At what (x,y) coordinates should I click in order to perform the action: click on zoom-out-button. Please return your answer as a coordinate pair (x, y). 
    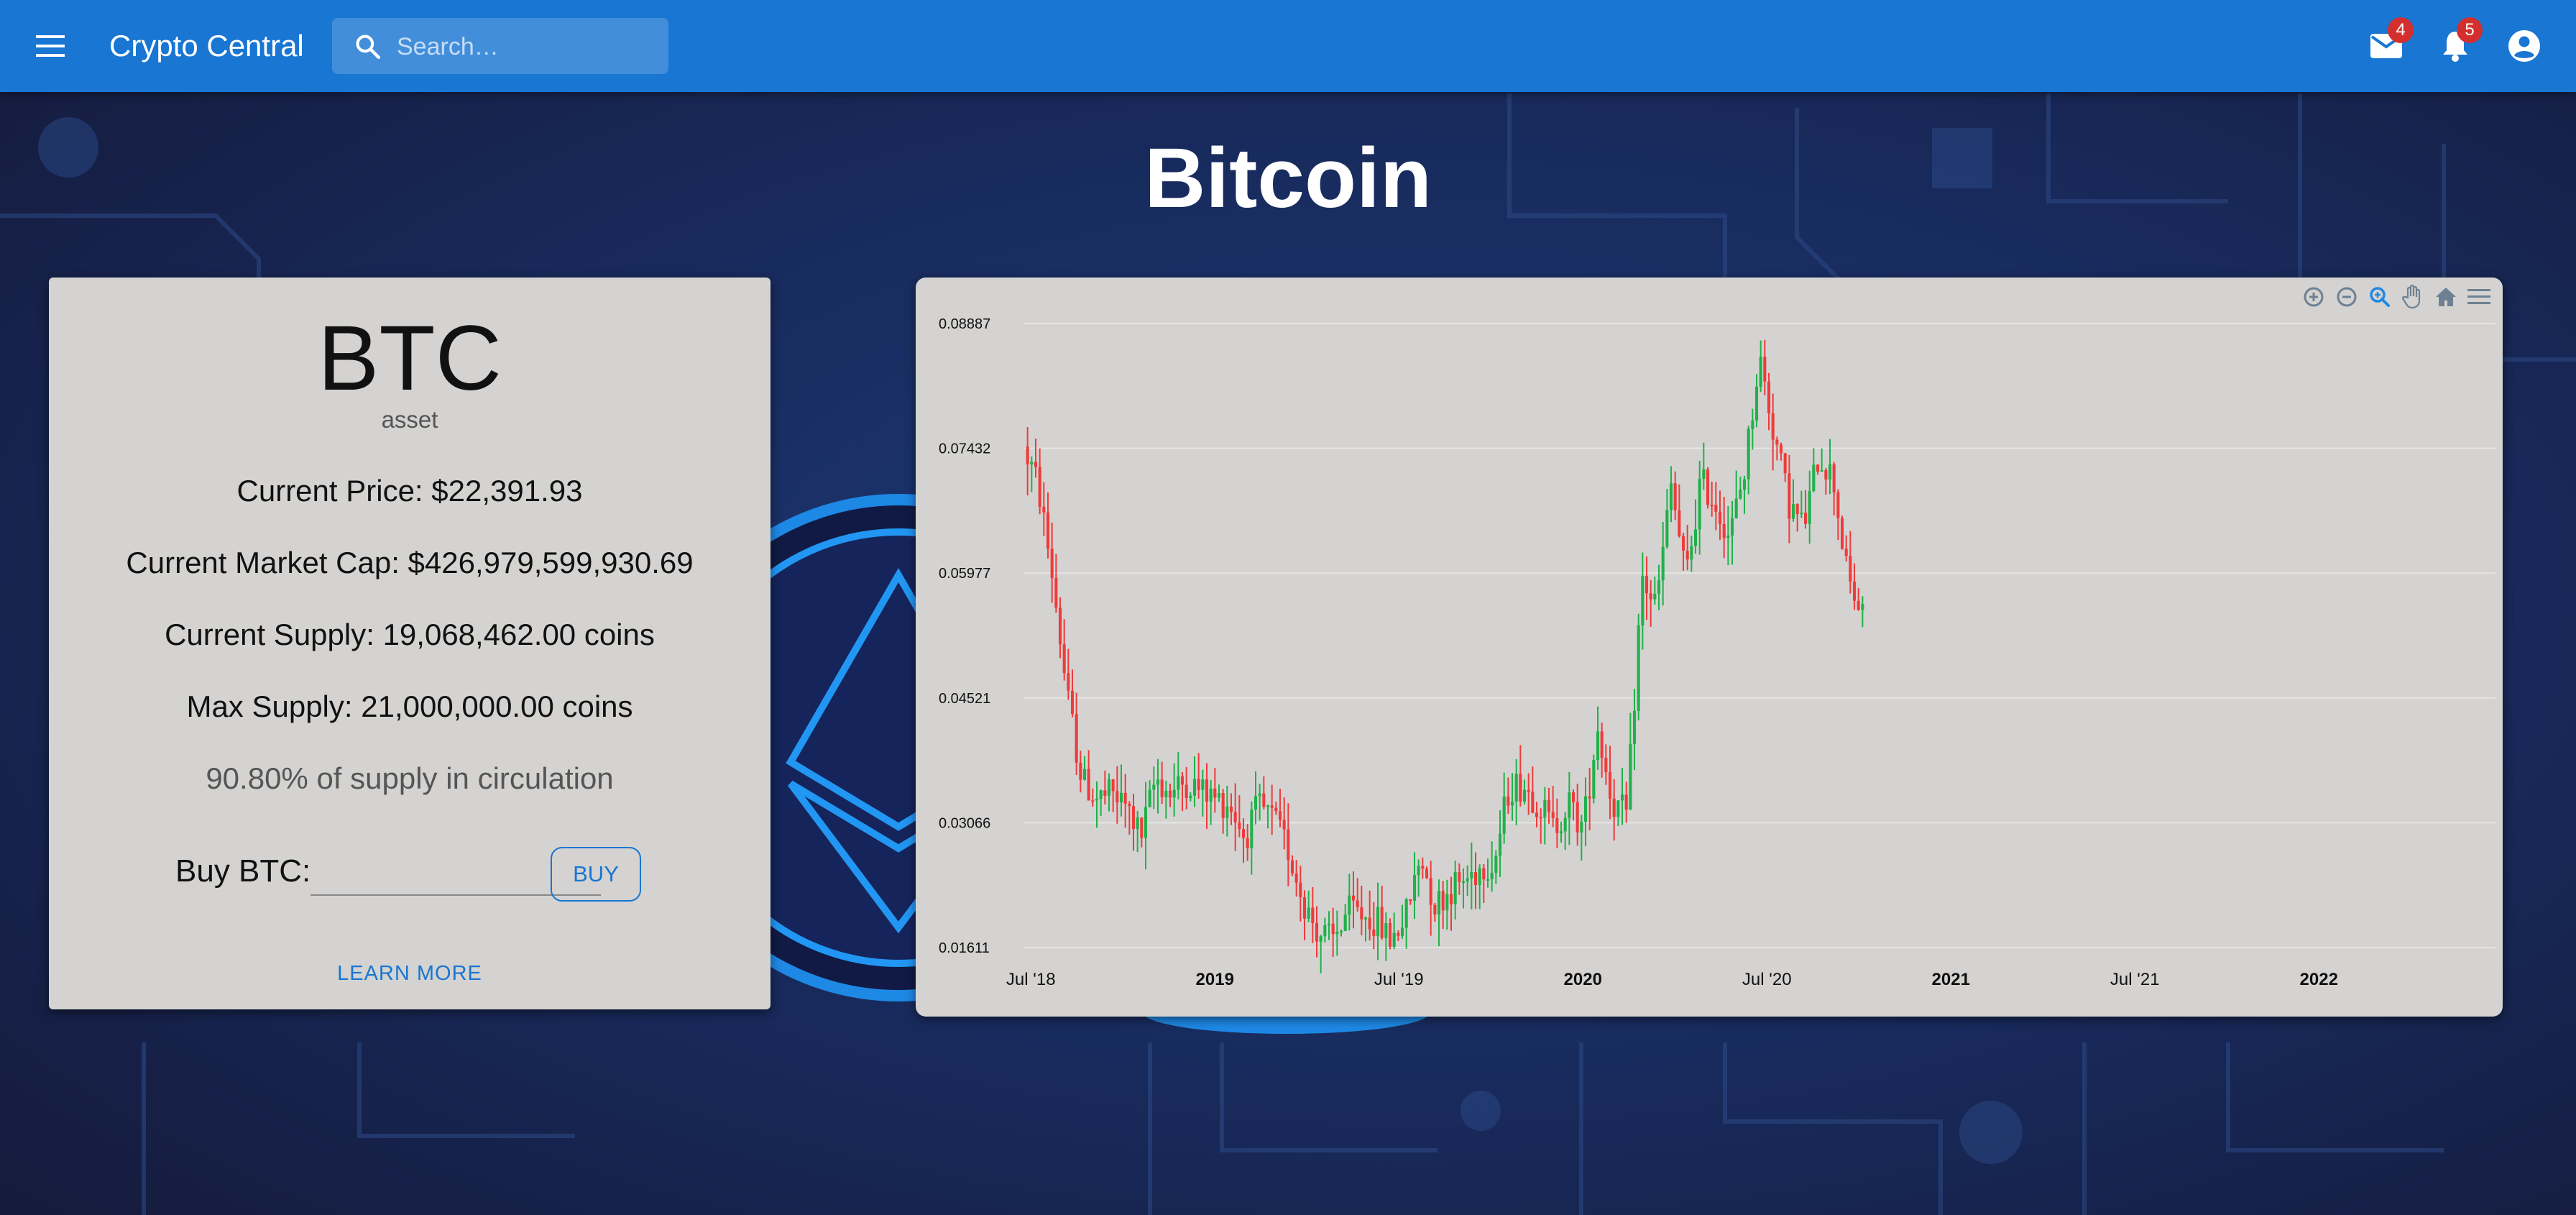
    Looking at the image, I should click on (2346, 297).